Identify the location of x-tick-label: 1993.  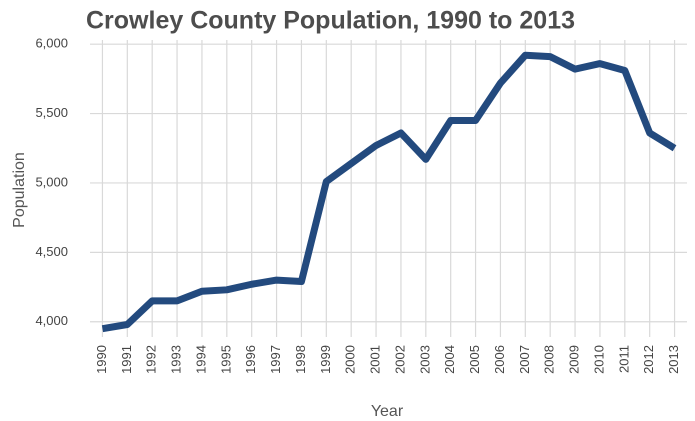
(176, 359).